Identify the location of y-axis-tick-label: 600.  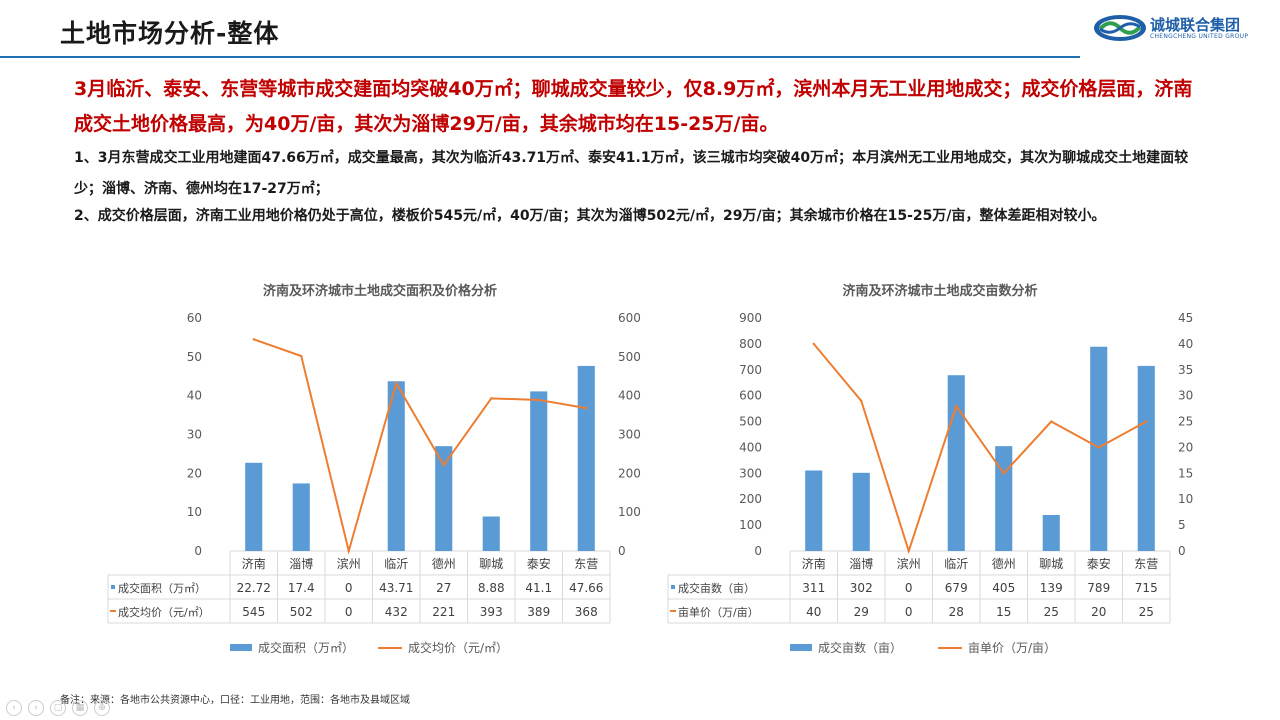
(750, 396).